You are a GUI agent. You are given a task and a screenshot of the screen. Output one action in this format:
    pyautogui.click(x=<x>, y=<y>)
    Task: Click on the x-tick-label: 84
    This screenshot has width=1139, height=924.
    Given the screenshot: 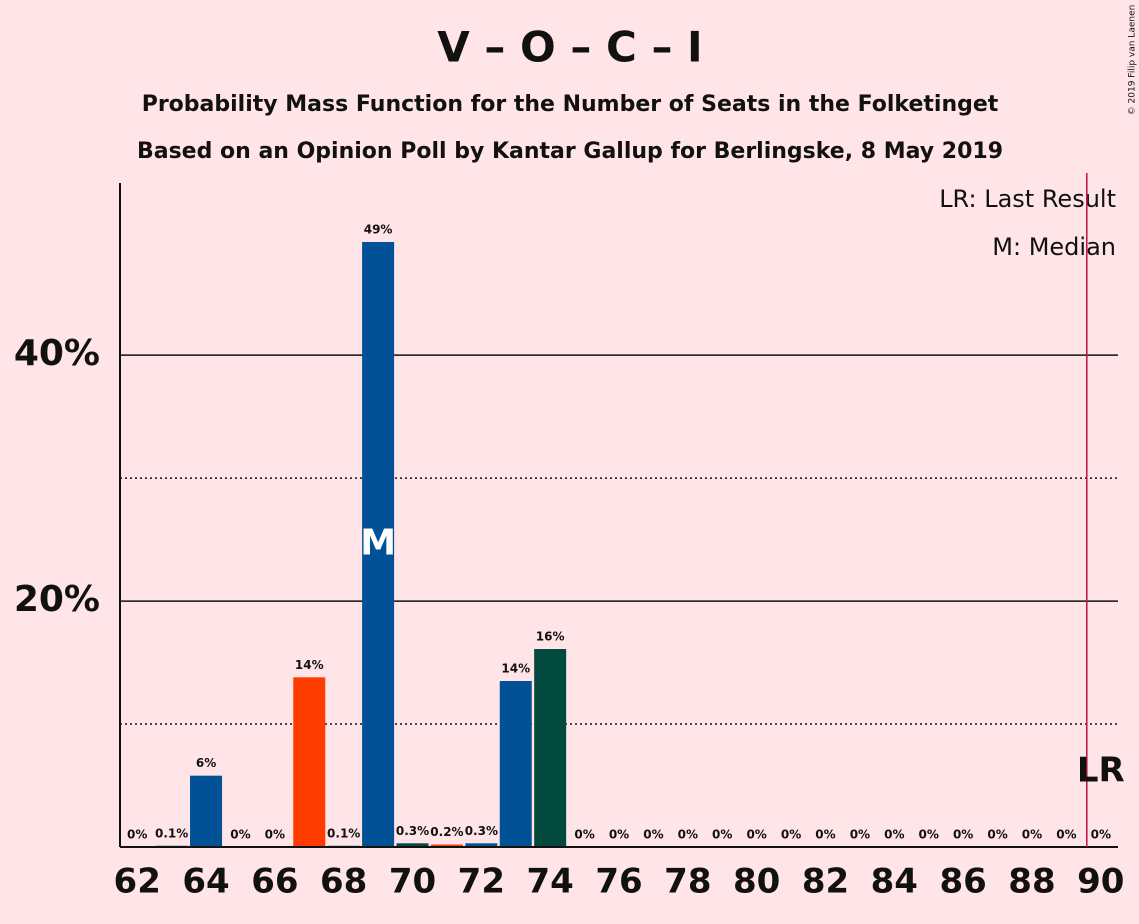 What is the action you would take?
    pyautogui.click(x=894, y=882)
    